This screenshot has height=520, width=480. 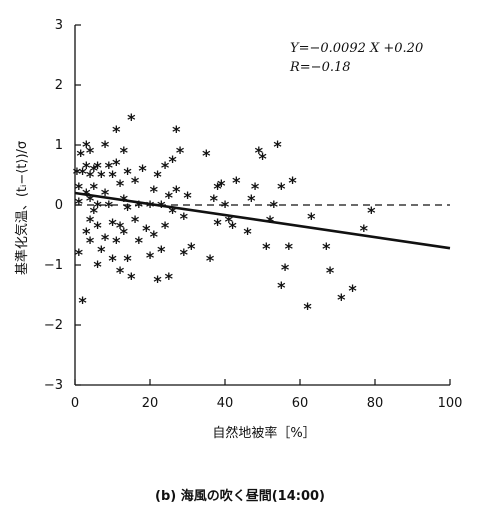 I want to click on x-tick-label: 40, so click(x=225, y=403).